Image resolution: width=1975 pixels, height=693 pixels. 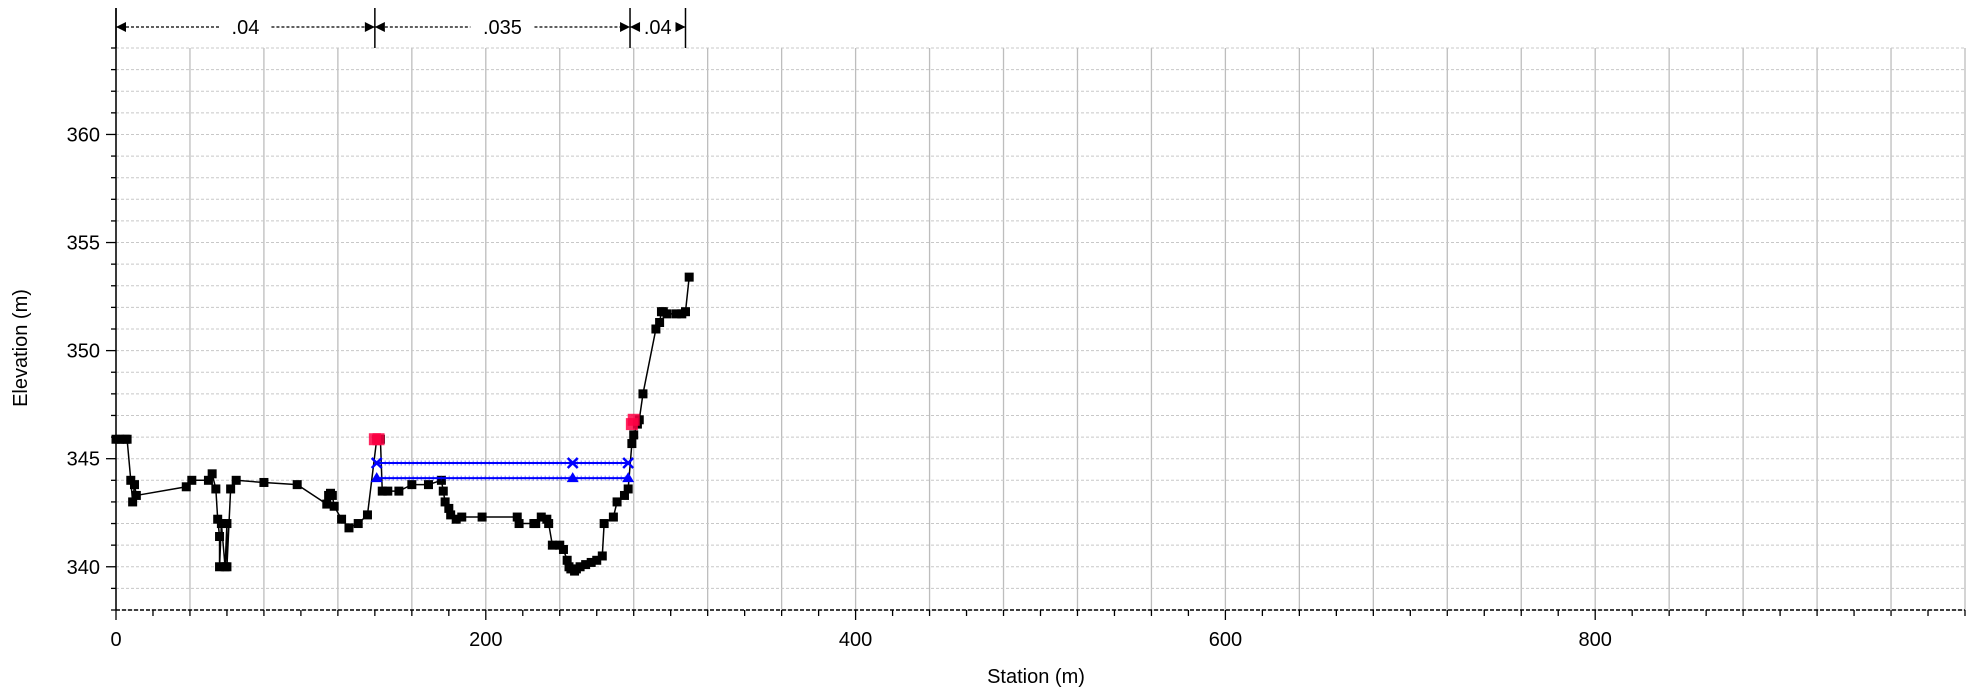 What do you see at coordinates (502, 28) in the screenshot?
I see `mannings-n-label: .035` at bounding box center [502, 28].